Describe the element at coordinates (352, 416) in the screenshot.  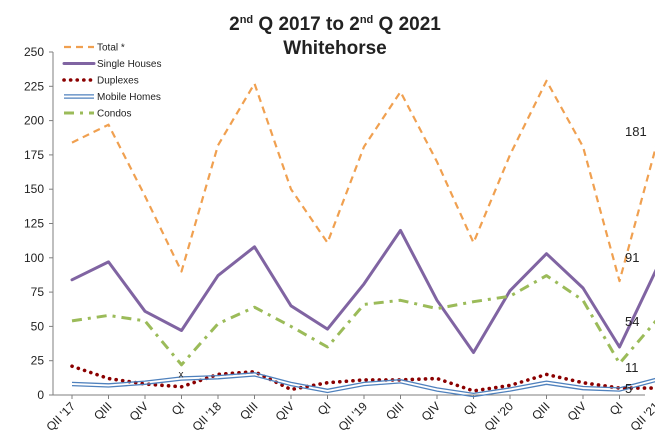
I see `x-tick-label: QII '19` at that location.